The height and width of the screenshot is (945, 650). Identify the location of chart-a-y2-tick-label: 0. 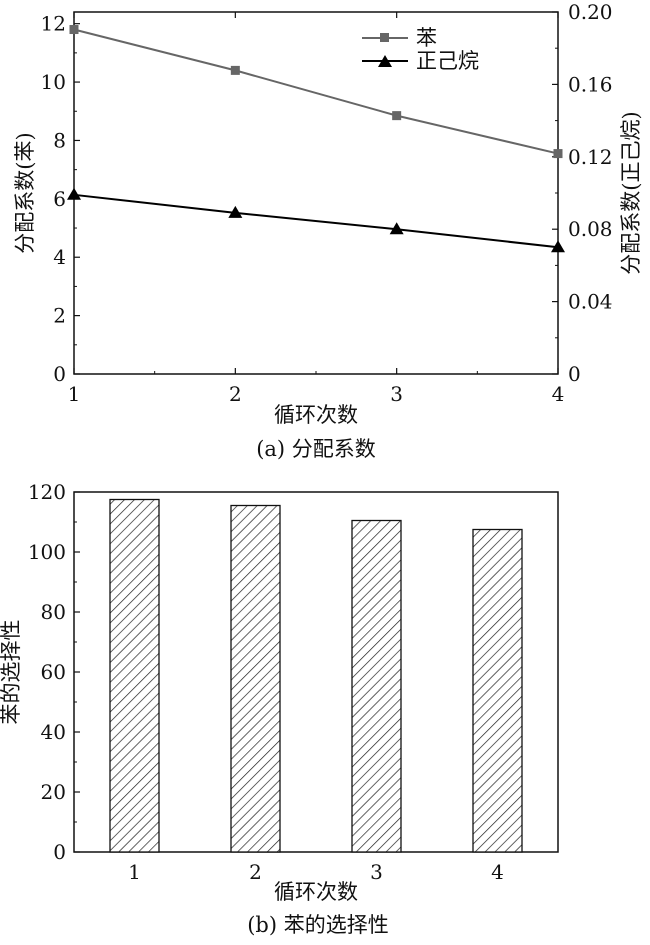
(574, 374).